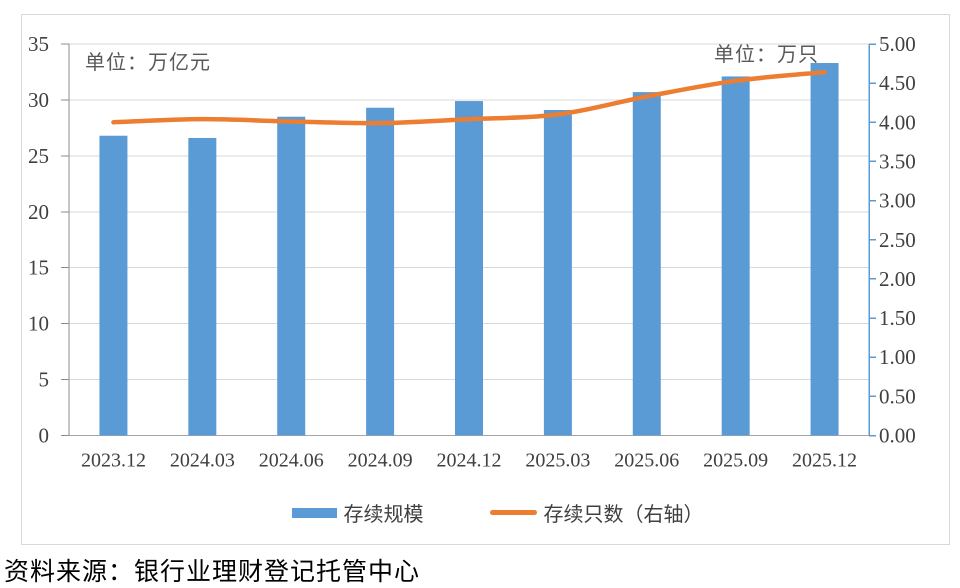  What do you see at coordinates (38, 44) in the screenshot?
I see `left-axis-tick-label: 35` at bounding box center [38, 44].